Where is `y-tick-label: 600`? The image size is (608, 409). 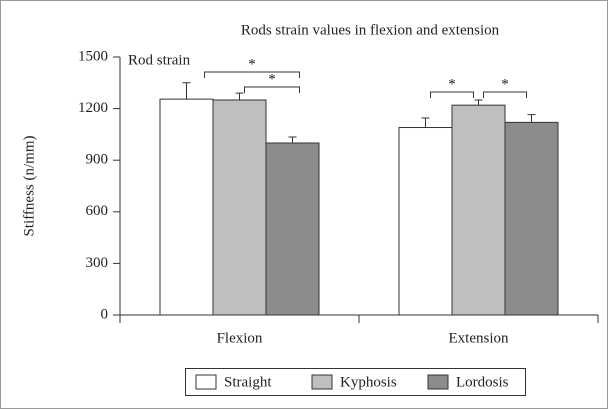 y-tick-label: 600 is located at coordinates (97, 211).